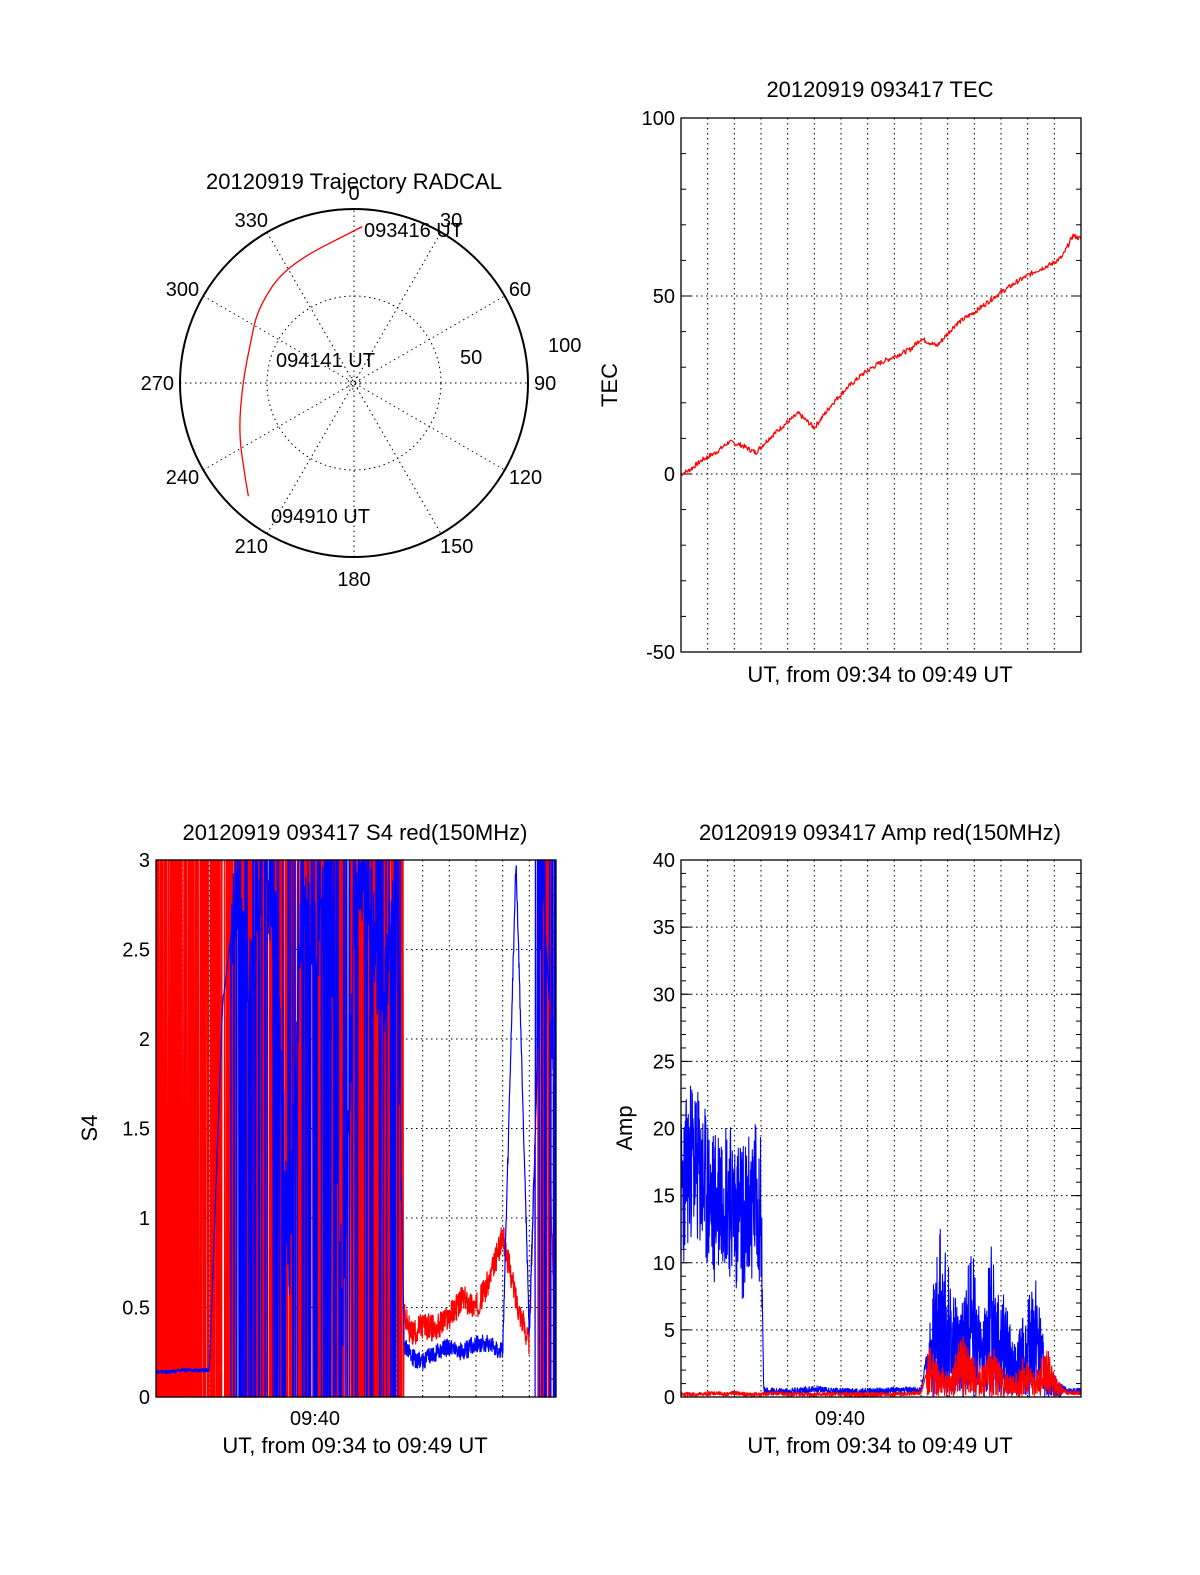  I want to click on amp-y-label: Amp, so click(624, 1127).